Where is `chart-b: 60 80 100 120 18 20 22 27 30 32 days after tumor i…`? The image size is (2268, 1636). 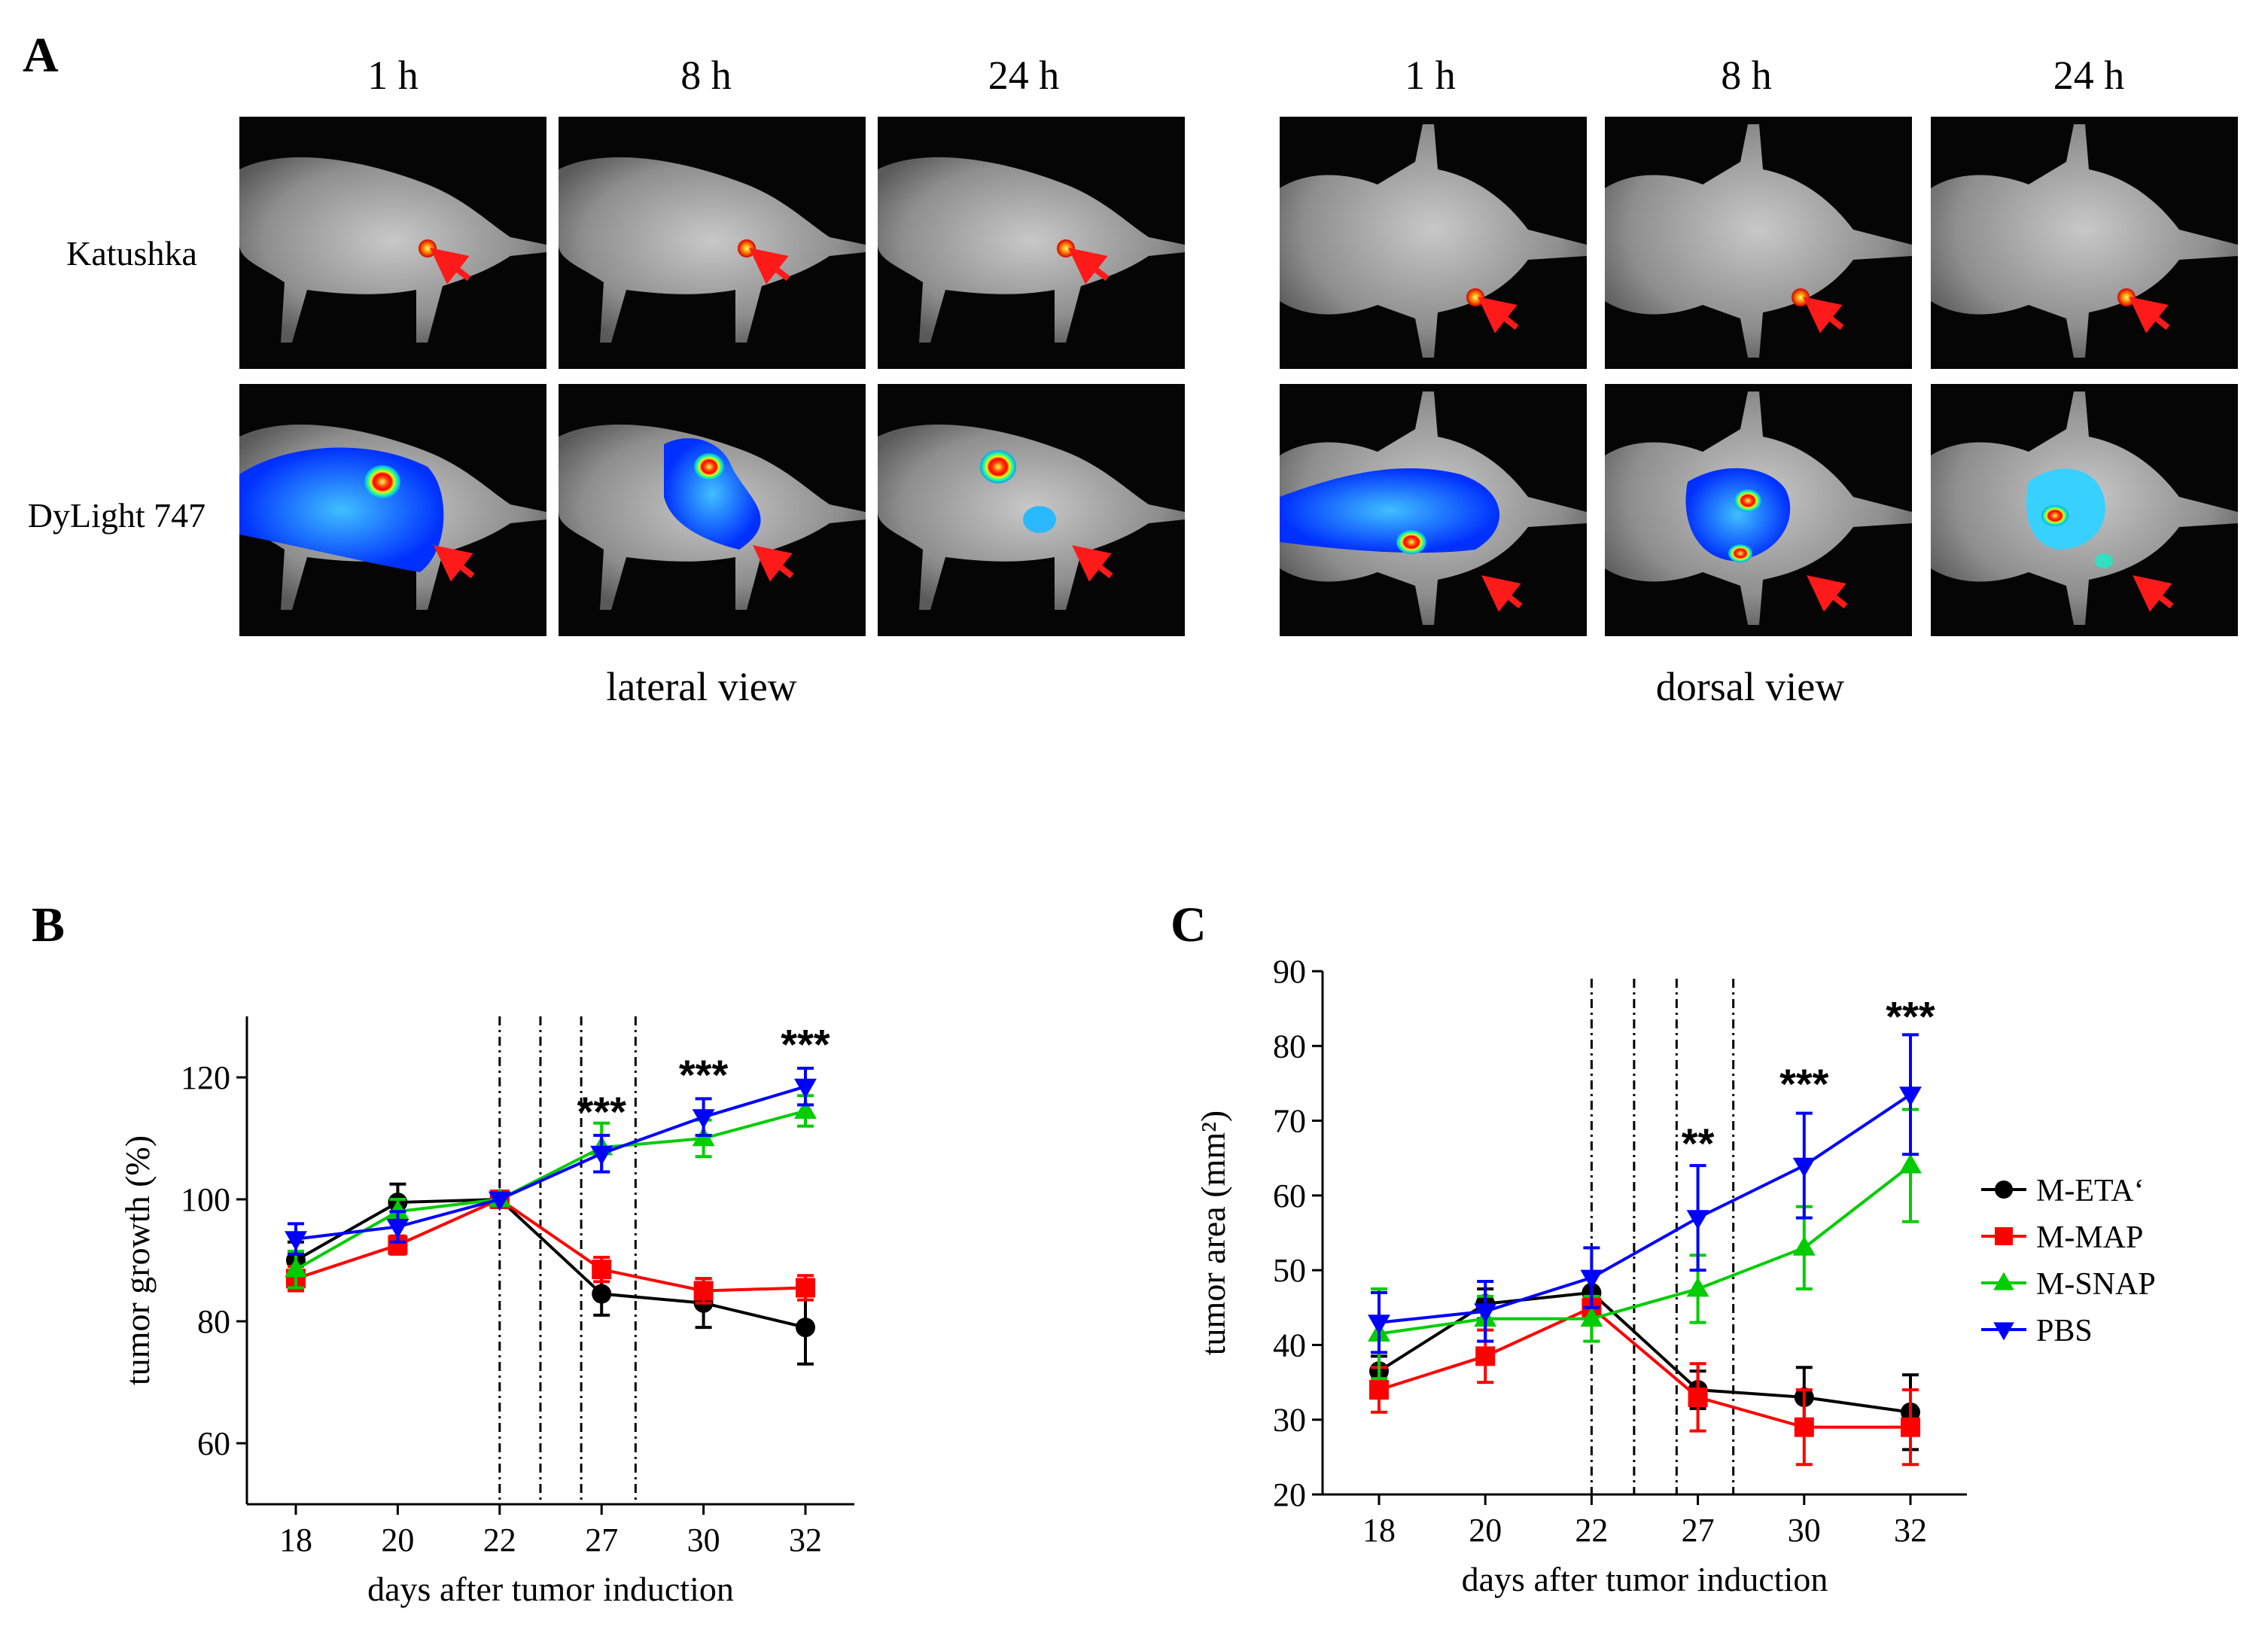
chart-b: 60 80 100 120 18 20 22 27 30 32 days after tumor i… is located at coordinates (486, 1312).